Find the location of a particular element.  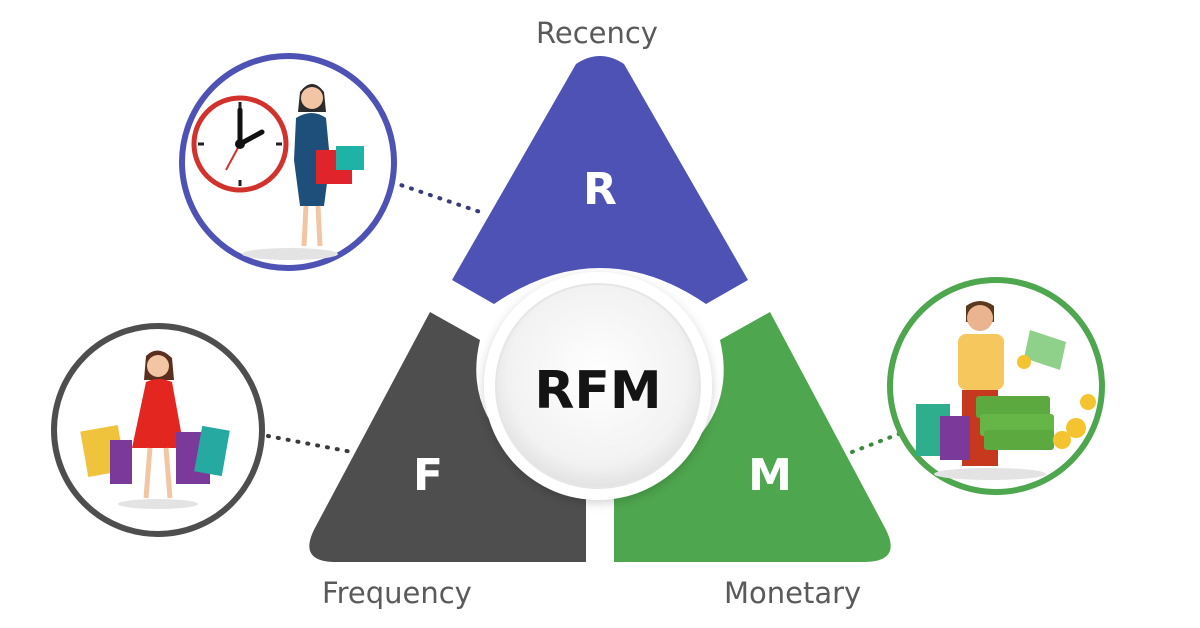

frequency-illustration is located at coordinates (158, 430).